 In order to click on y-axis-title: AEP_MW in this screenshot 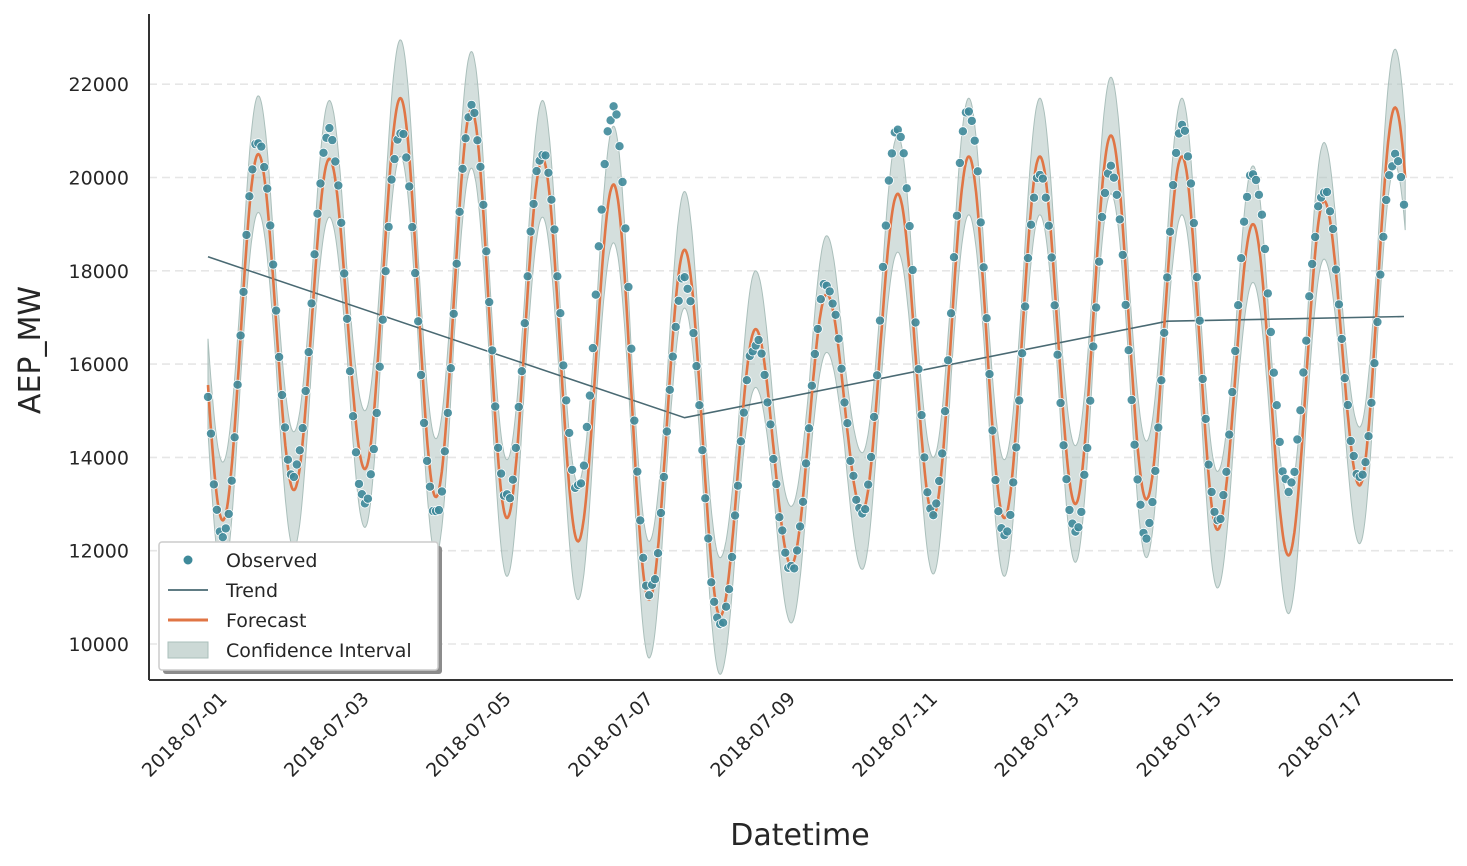, I will do `click(30, 350)`.